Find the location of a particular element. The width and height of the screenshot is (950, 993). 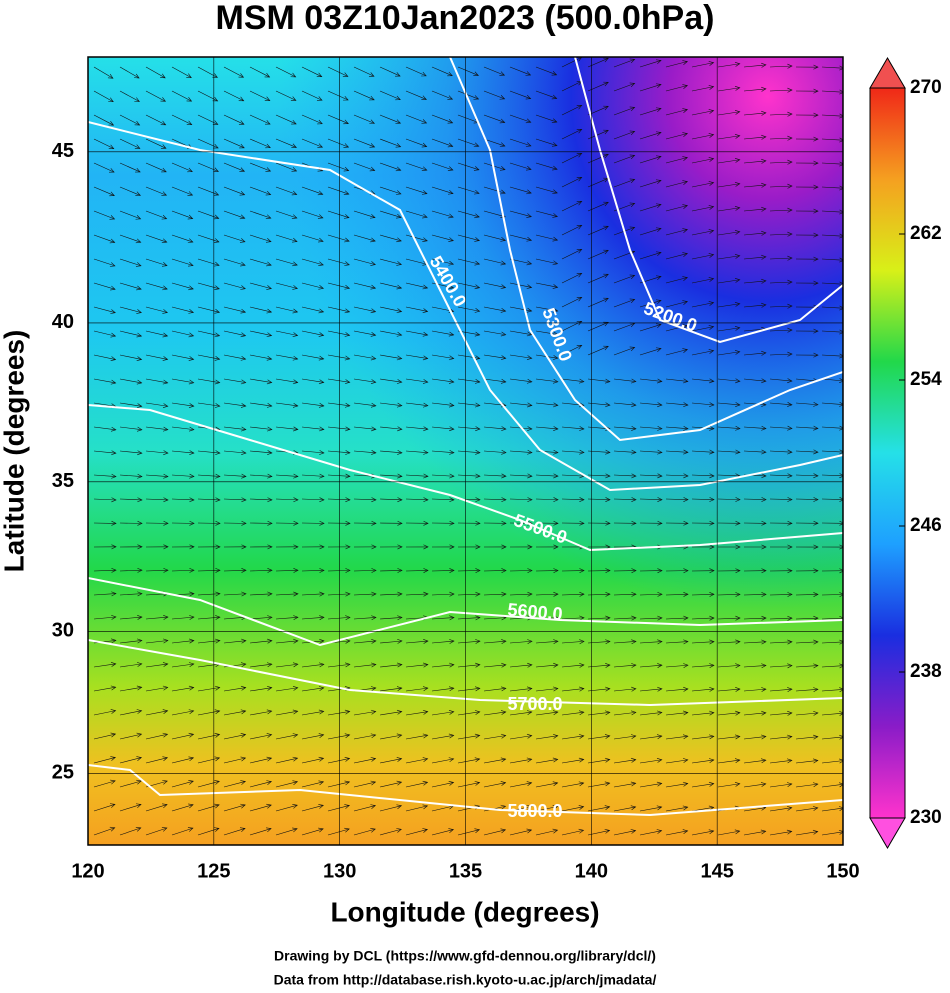

contour-label: 5700.0 is located at coordinates (534, 704).